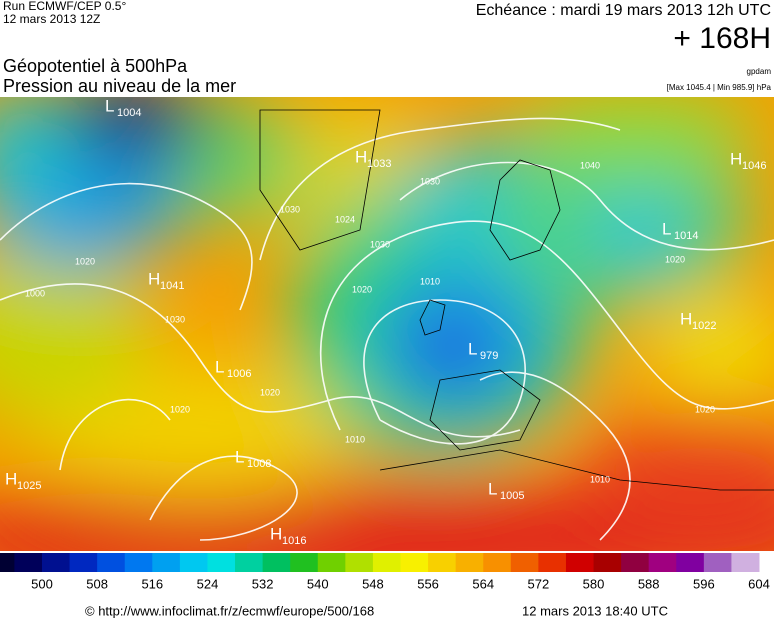 The width and height of the screenshot is (774, 623). I want to click on title-slp: Pression au niveau de la mer, so click(119, 86).